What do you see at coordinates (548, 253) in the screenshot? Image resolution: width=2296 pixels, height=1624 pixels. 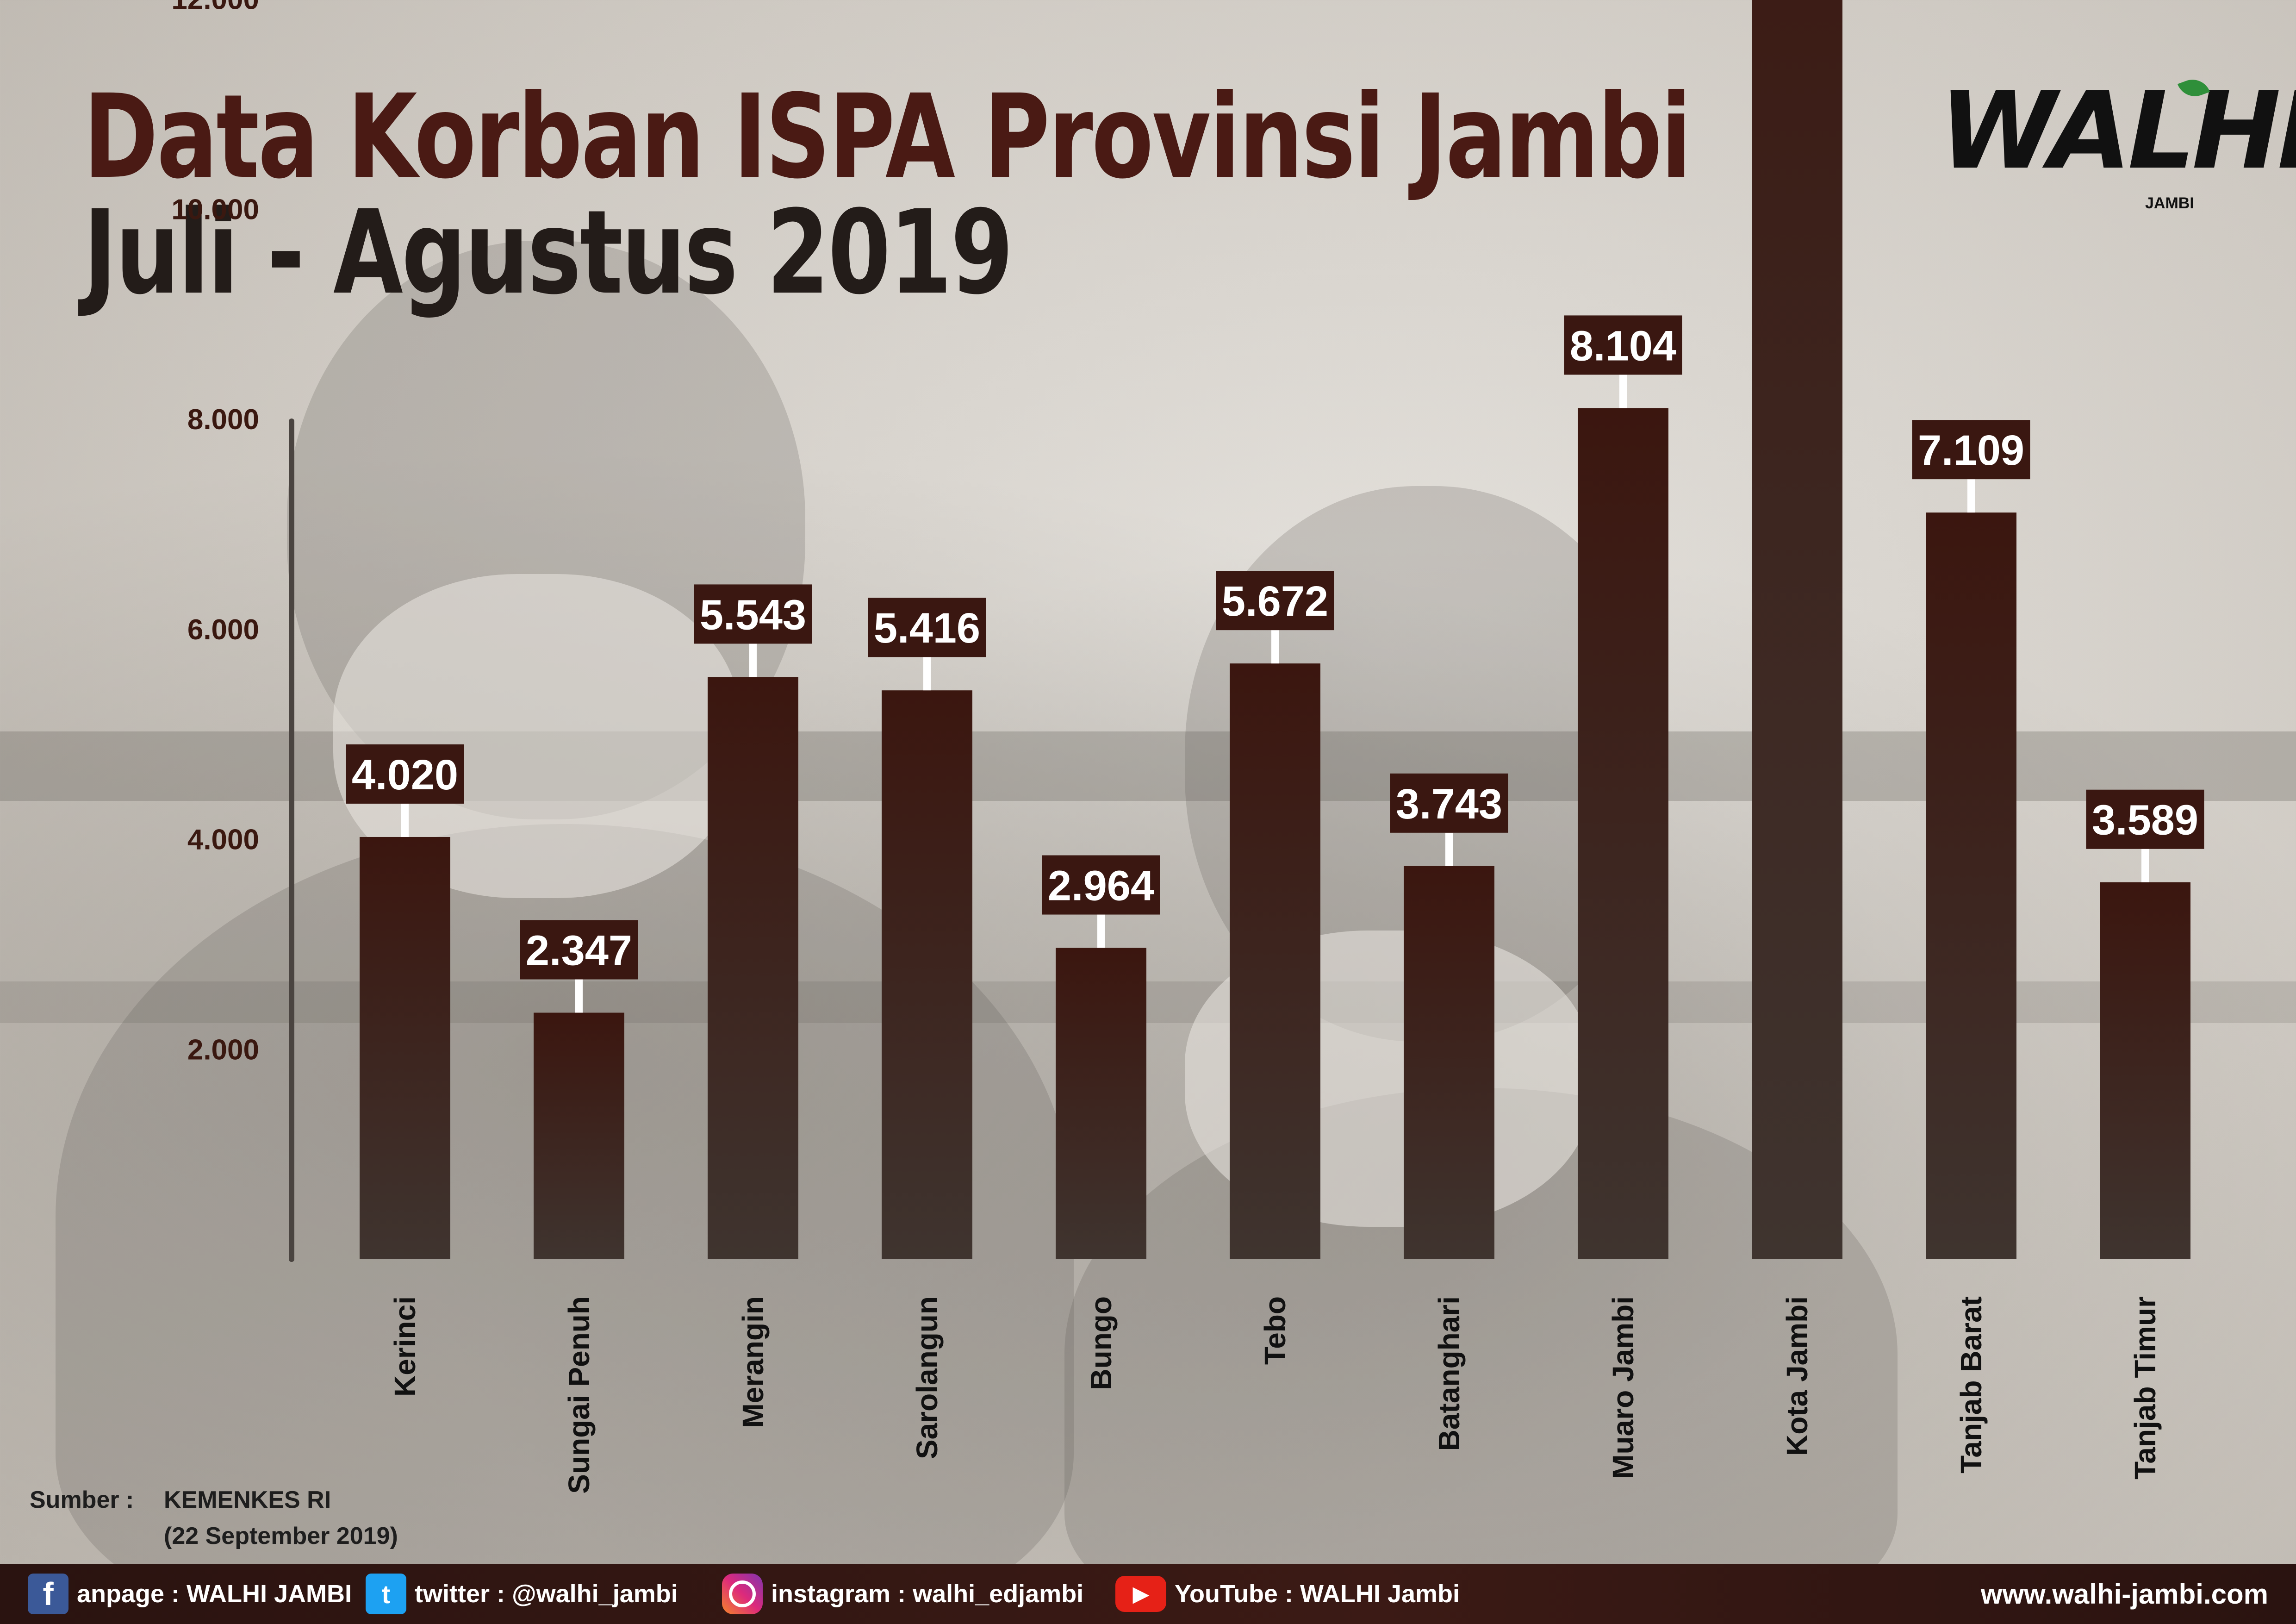 I see `chart-subtitle: Juli - Agustus 2019` at bounding box center [548, 253].